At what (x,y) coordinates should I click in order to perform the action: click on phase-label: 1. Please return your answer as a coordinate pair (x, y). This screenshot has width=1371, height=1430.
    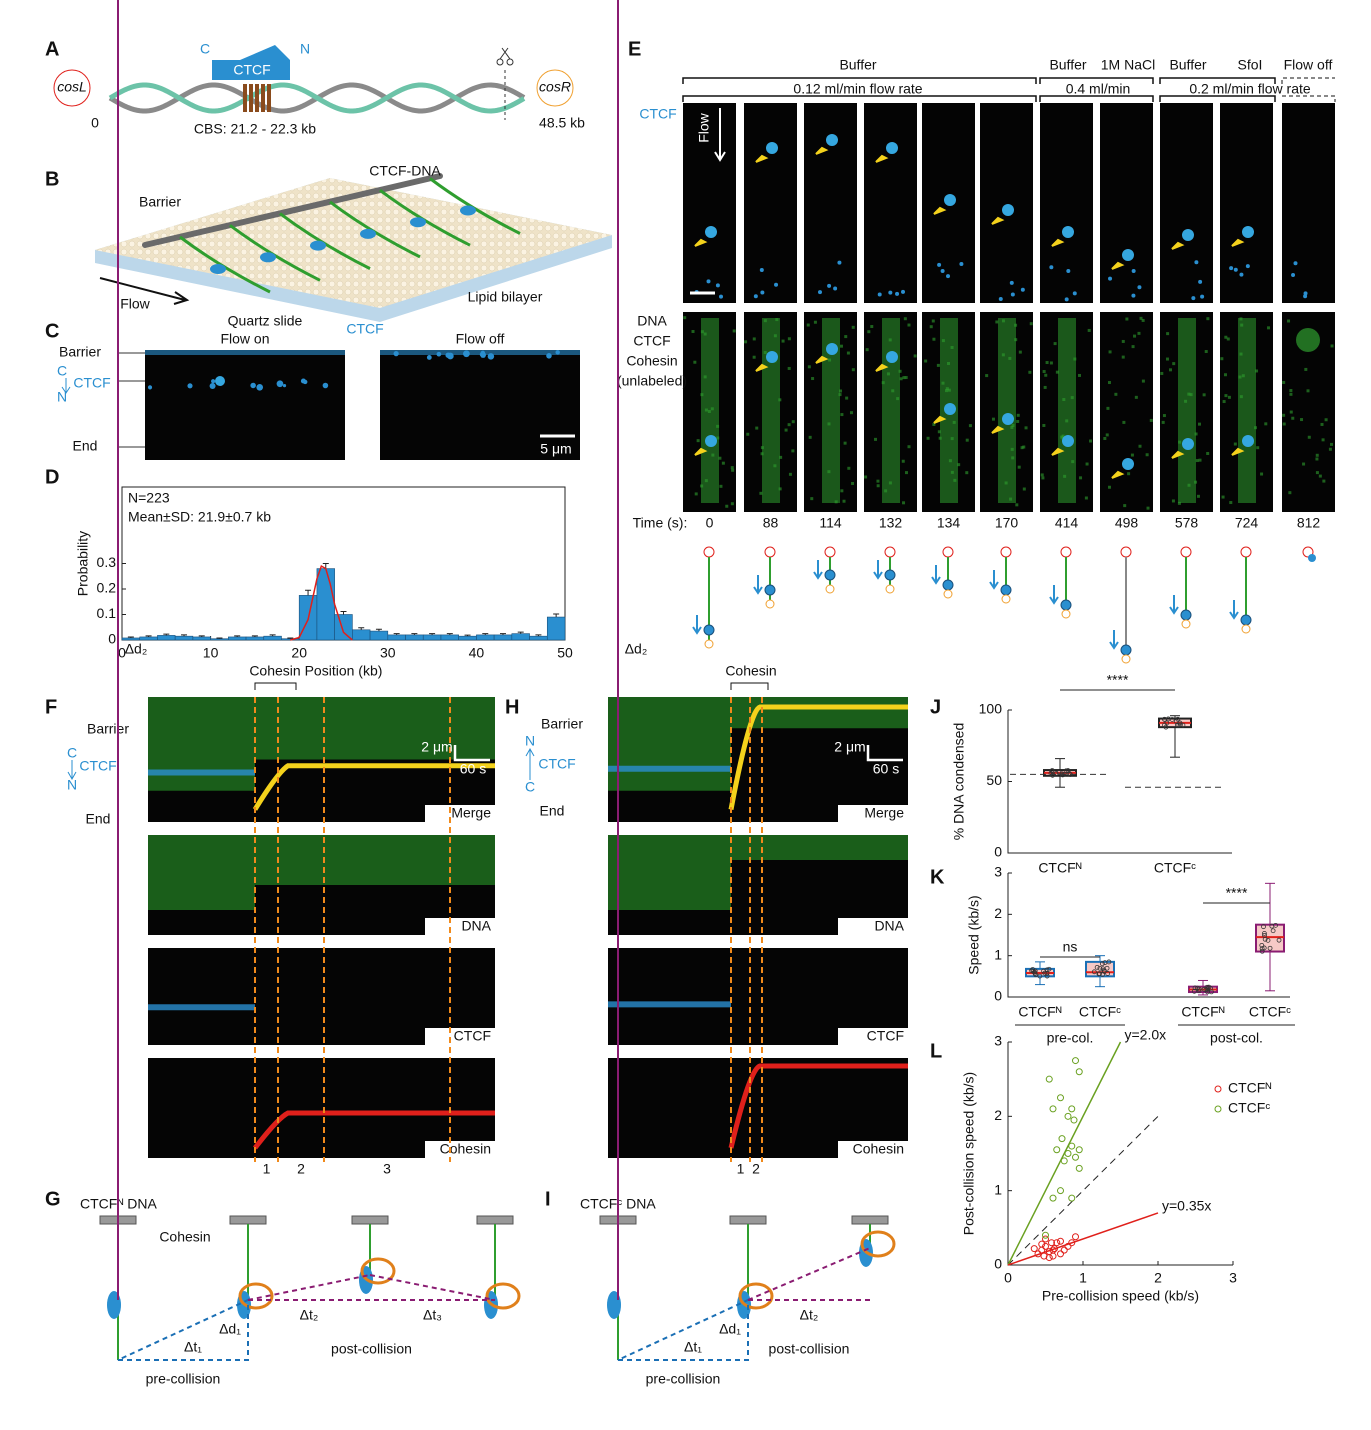
    Looking at the image, I should click on (741, 1169).